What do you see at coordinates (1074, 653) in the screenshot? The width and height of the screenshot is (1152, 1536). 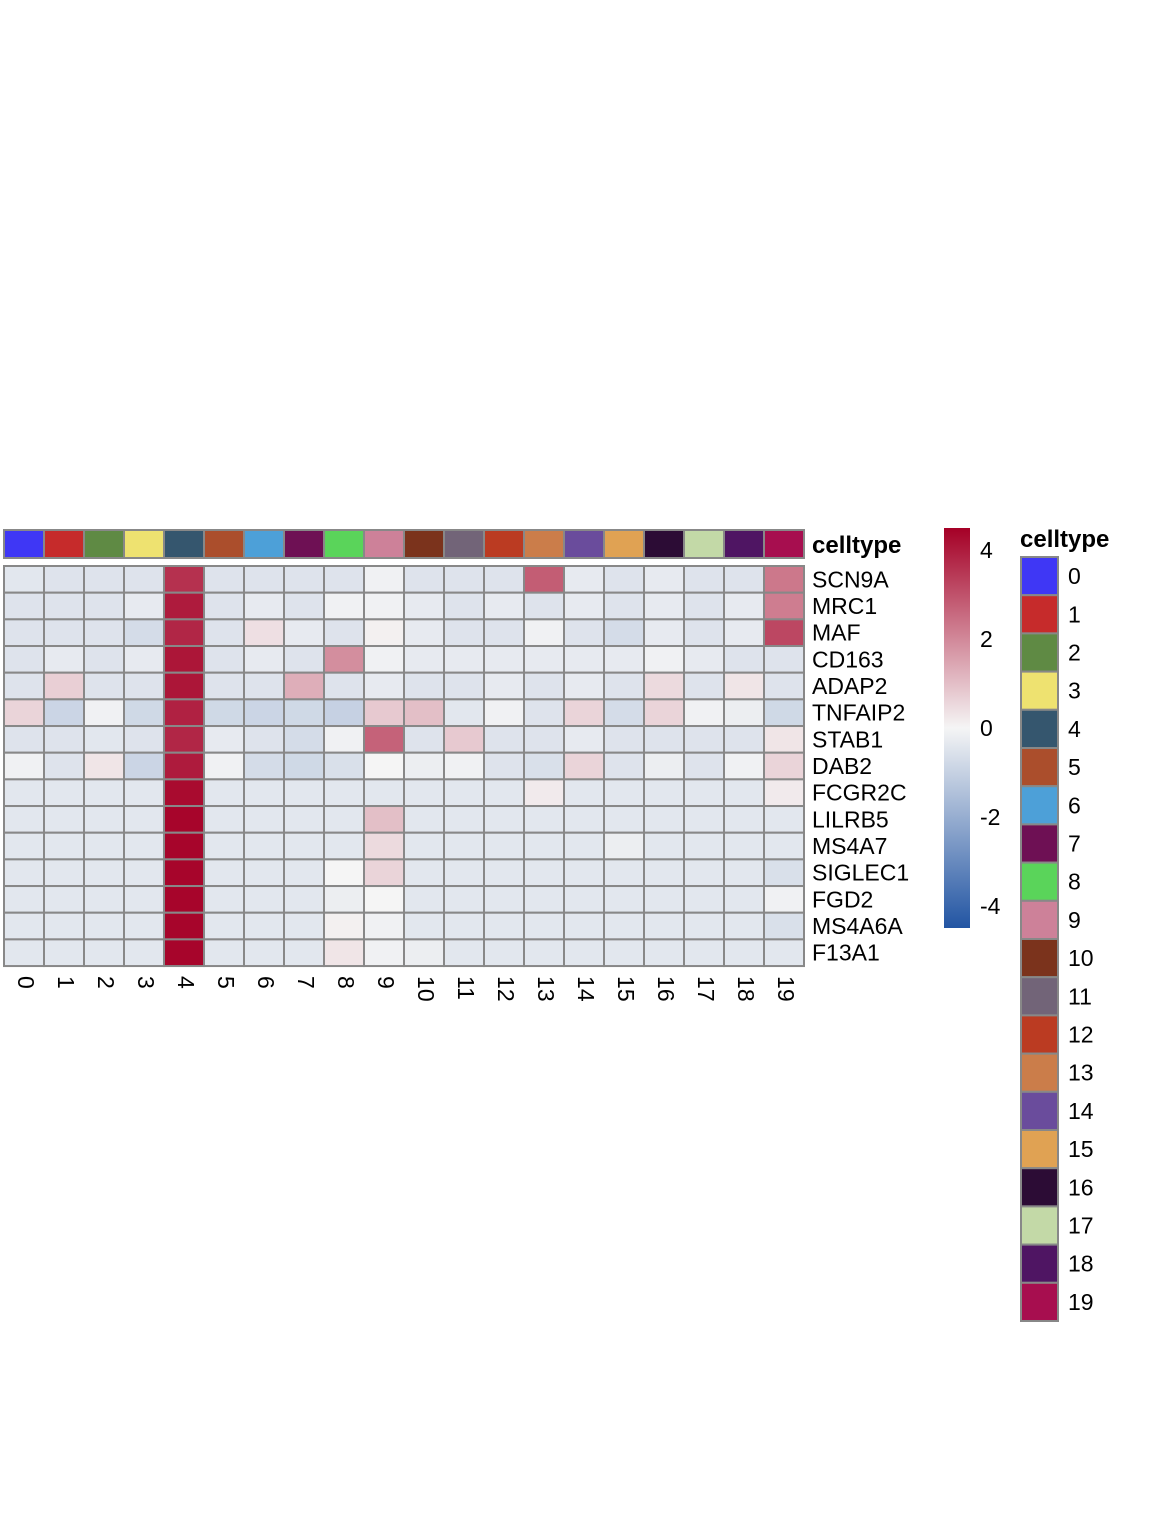 I see `legend-label-2: 2` at bounding box center [1074, 653].